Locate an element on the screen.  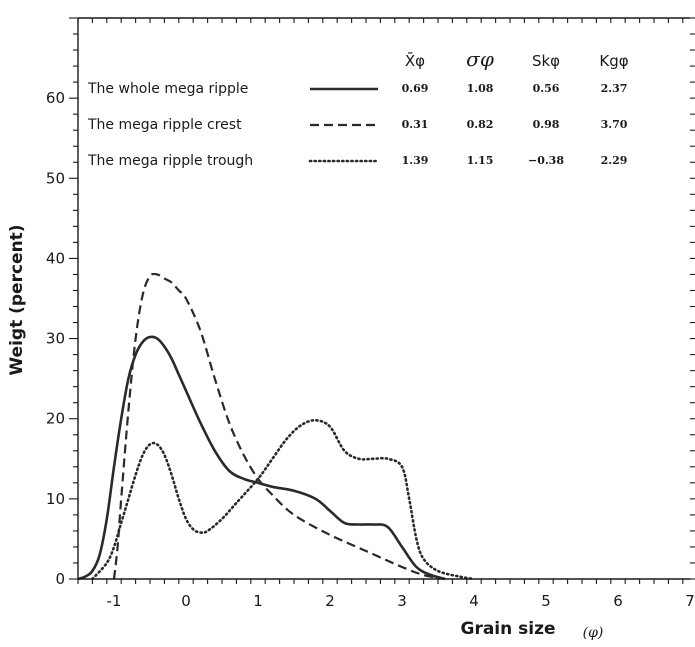
stat-cell: 2.37 is located at coordinates (614, 88).